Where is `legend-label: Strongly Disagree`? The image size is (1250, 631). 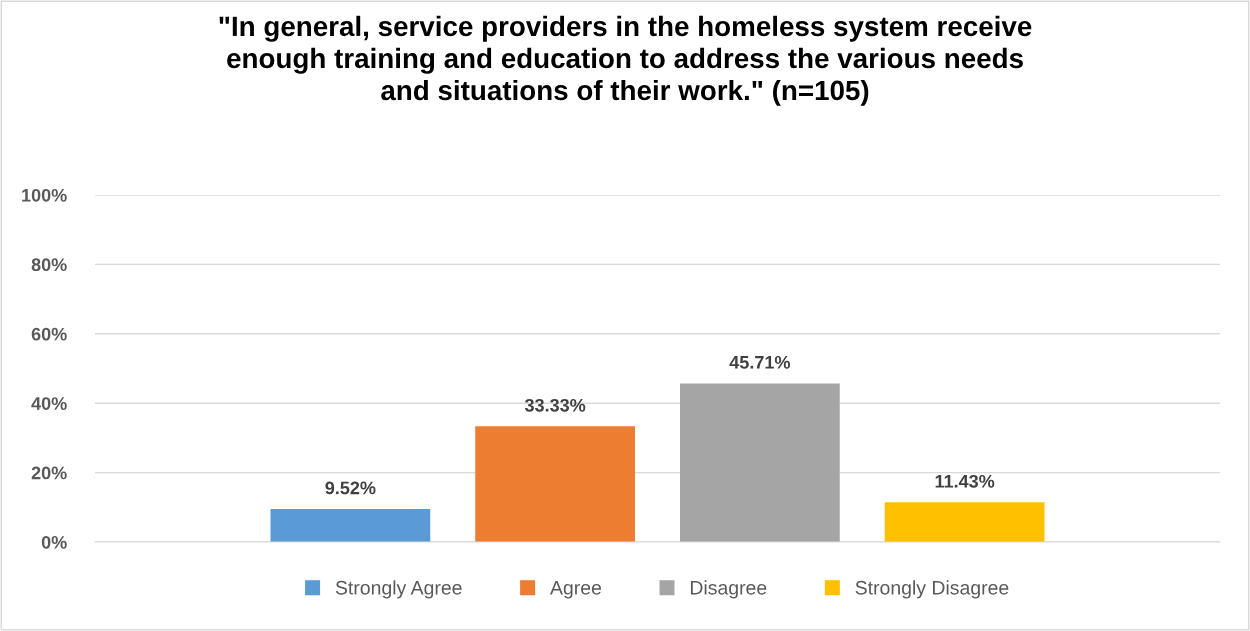
legend-label: Strongly Disagree is located at coordinates (932, 589).